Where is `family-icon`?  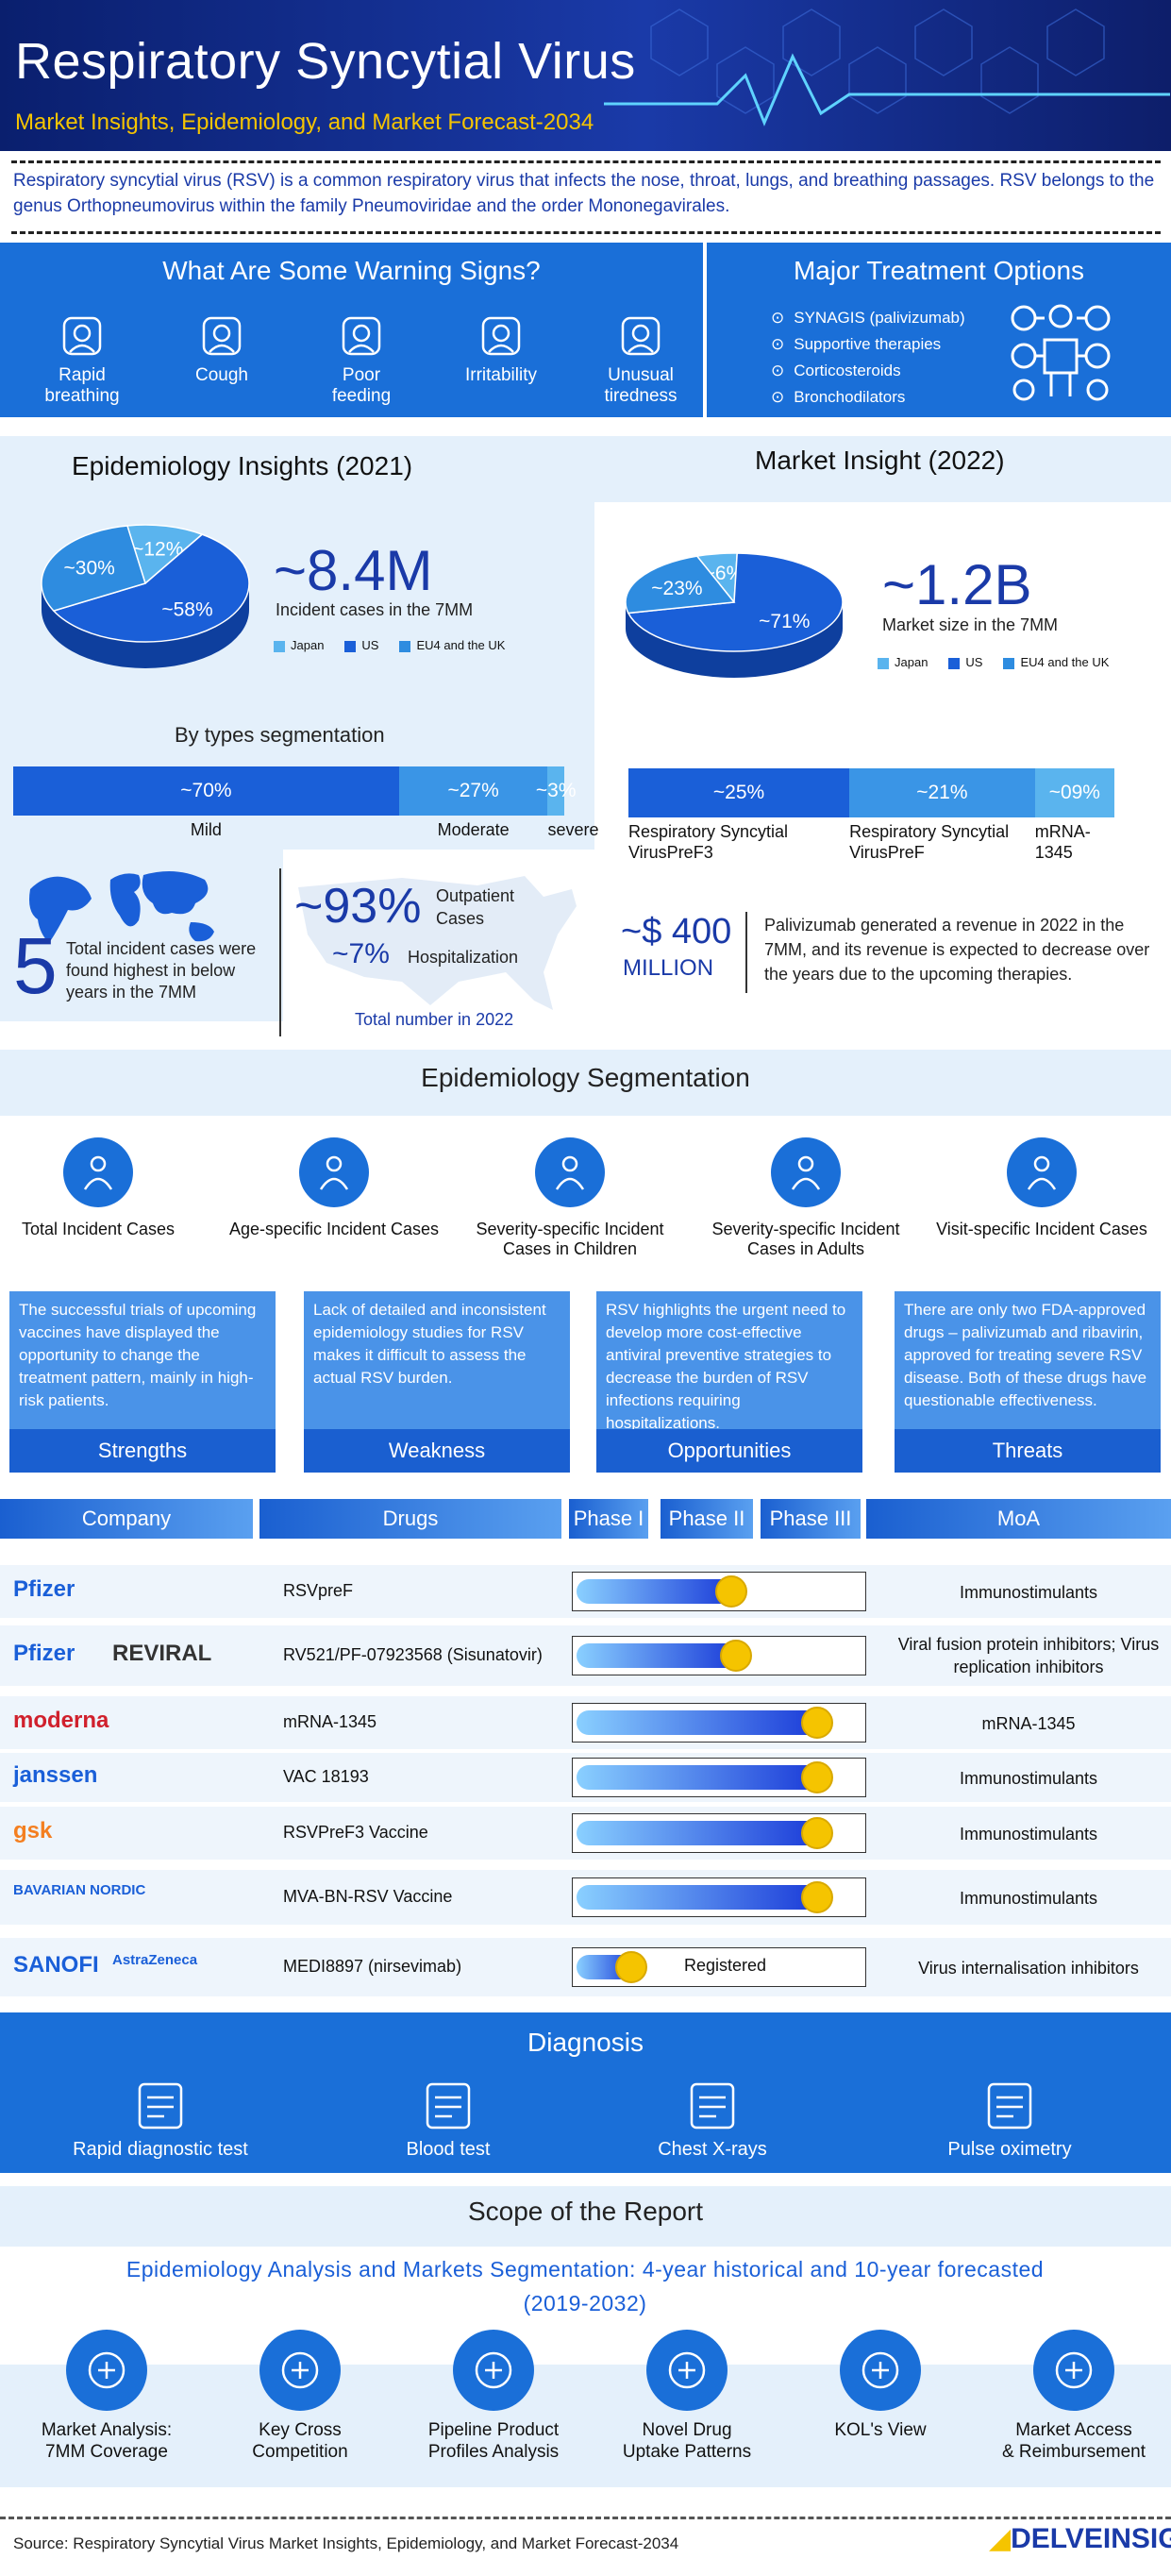 family-icon is located at coordinates (334, 1172).